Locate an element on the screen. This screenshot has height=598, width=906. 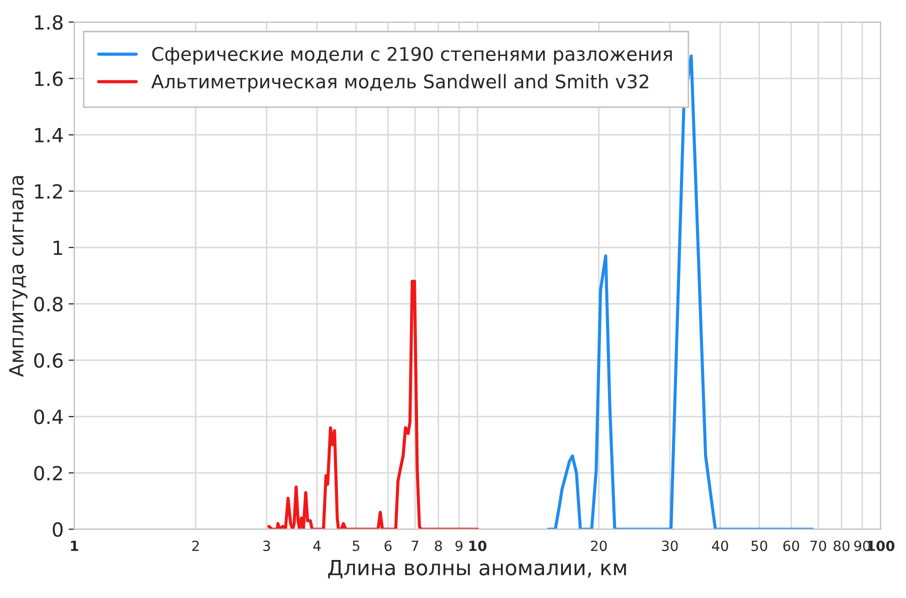
x-tick-label: 3 is located at coordinates (266, 546).